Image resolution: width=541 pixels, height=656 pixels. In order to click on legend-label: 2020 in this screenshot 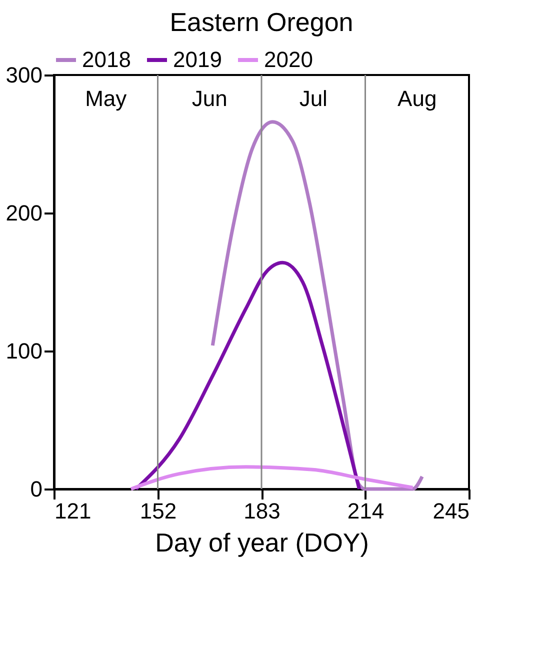, I will do `click(288, 59)`.